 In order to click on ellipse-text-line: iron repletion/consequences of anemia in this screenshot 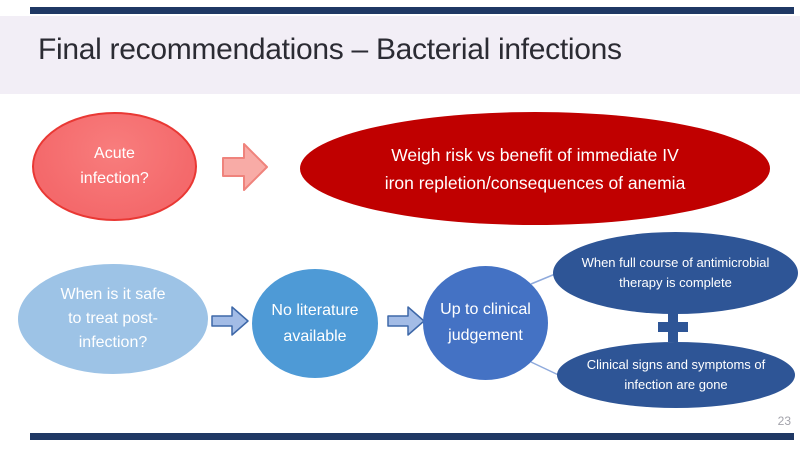, I will do `click(535, 182)`.